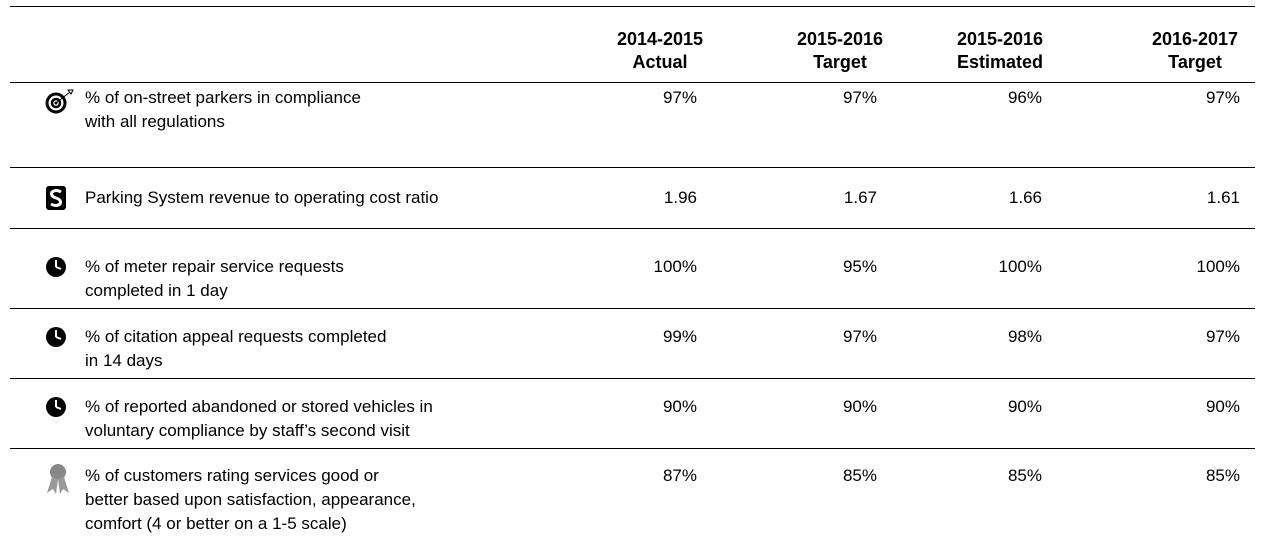 Image resolution: width=1263 pixels, height=554 pixels. Describe the element at coordinates (124, 360) in the screenshot. I see `measure-description: in 14 days` at that location.